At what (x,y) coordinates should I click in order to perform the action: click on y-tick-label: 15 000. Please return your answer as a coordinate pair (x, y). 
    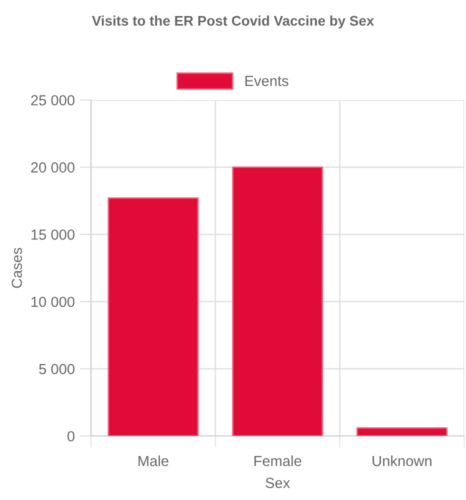
    Looking at the image, I should click on (53, 235).